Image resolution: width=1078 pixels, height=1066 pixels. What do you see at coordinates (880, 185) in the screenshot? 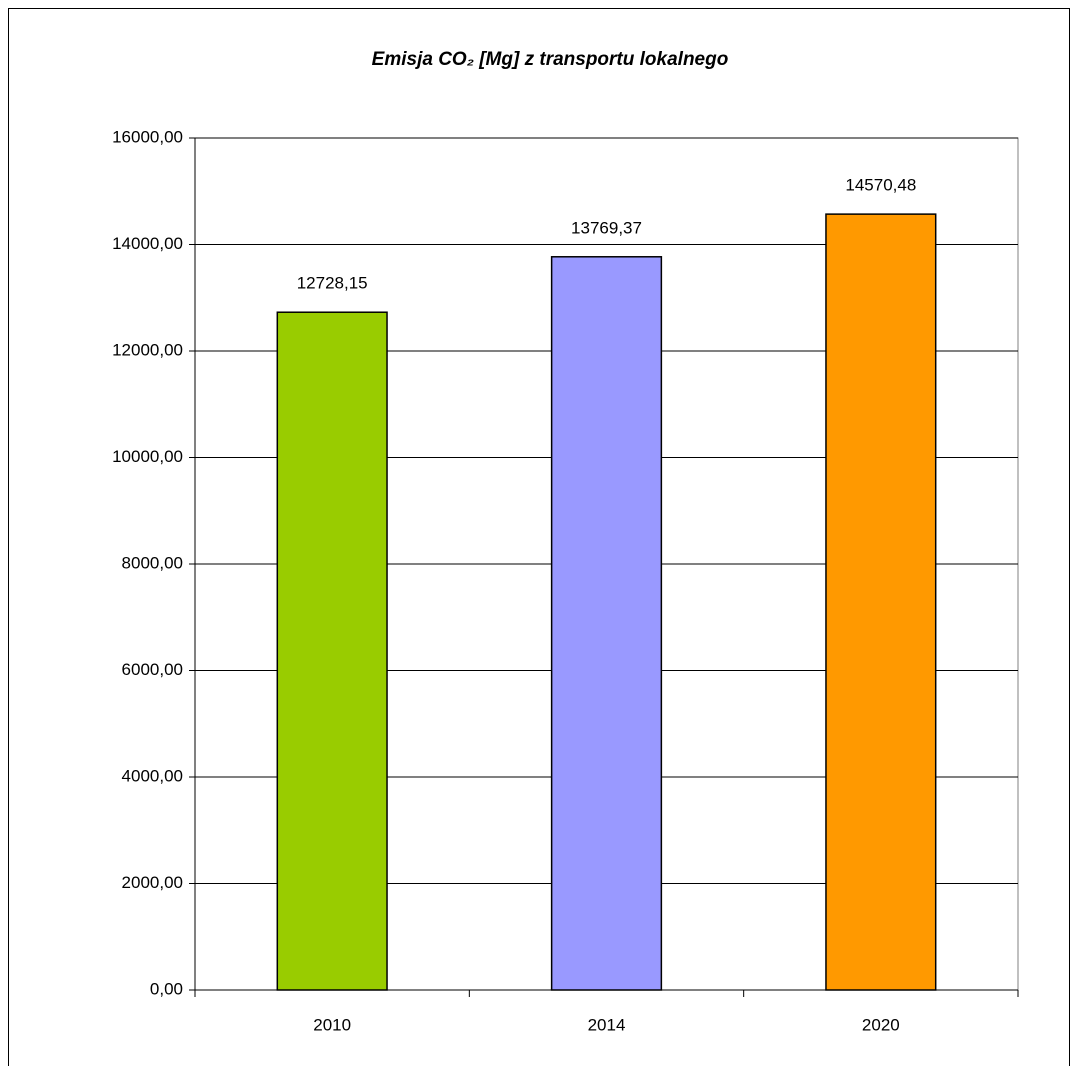
I see `value-label: 14570,48` at bounding box center [880, 185].